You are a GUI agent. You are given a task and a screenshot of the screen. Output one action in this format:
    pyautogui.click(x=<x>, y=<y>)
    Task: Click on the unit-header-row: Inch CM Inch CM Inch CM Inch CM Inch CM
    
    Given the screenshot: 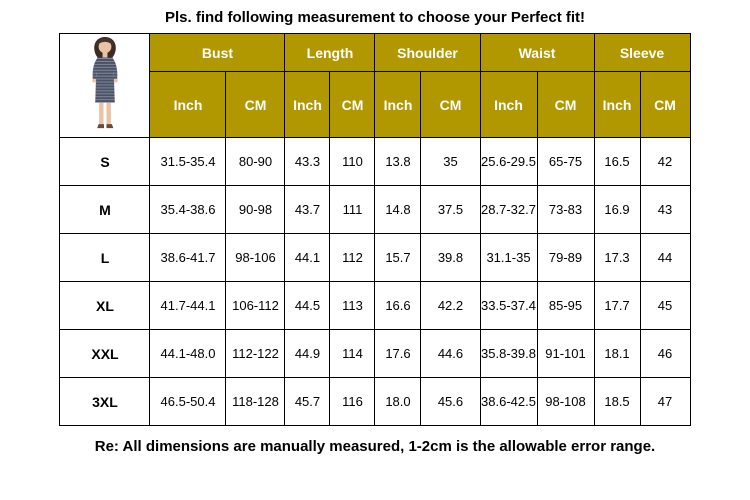 What is the action you would take?
    pyautogui.click(x=375, y=104)
    